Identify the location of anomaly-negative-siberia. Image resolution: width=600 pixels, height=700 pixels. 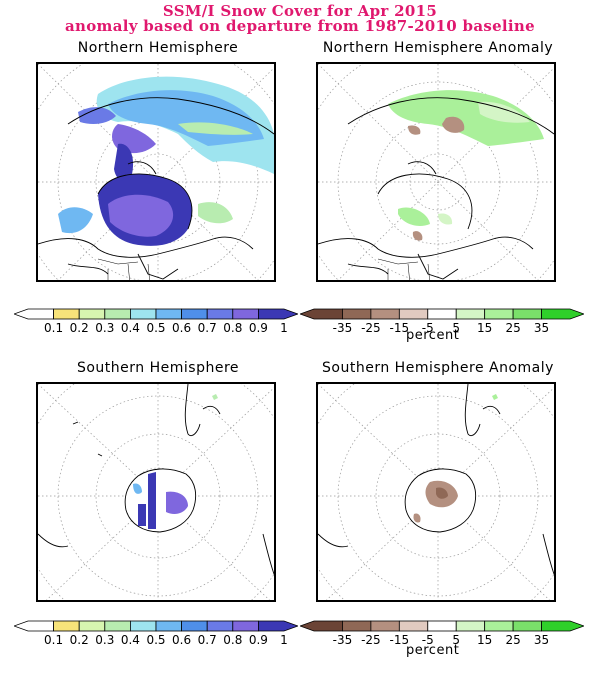
(453, 124).